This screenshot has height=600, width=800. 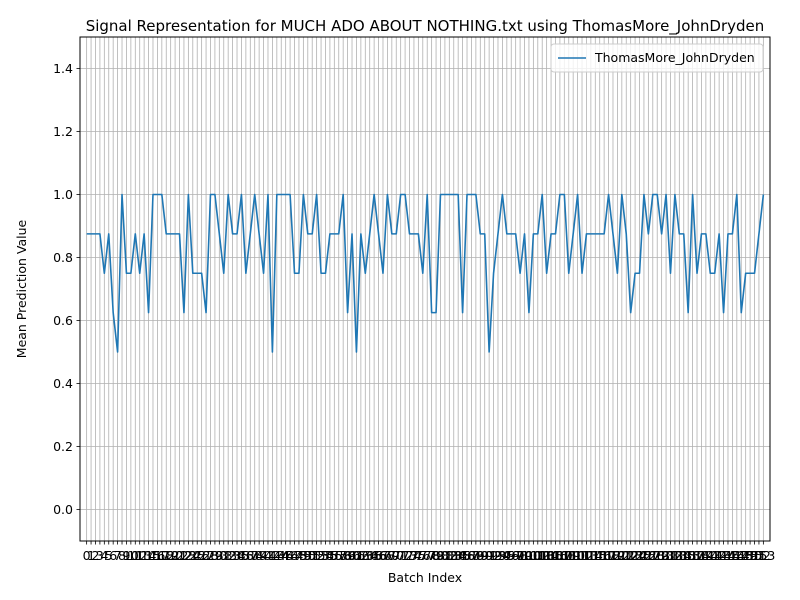 What do you see at coordinates (569, 555) in the screenshot?
I see `x-tick-label: 109` at bounding box center [569, 555].